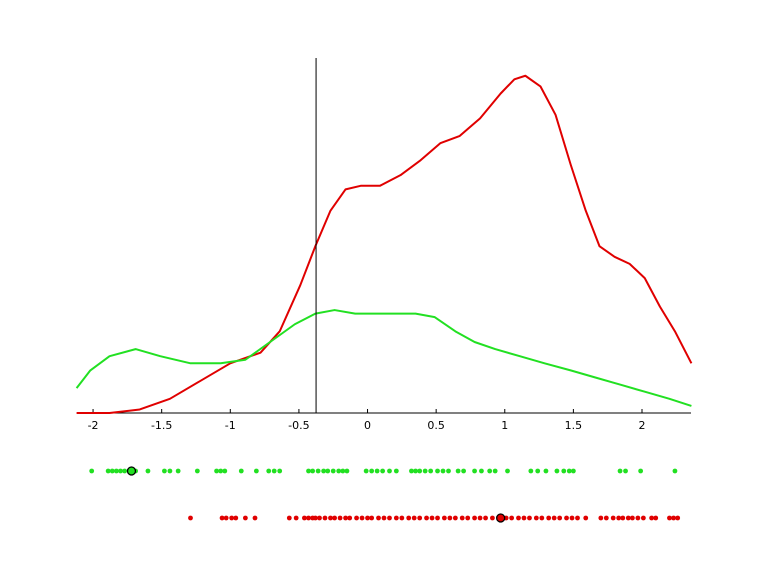 This screenshot has width=768, height=580. Describe the element at coordinates (574, 425) in the screenshot. I see `x-tick-label: 1.5` at that location.